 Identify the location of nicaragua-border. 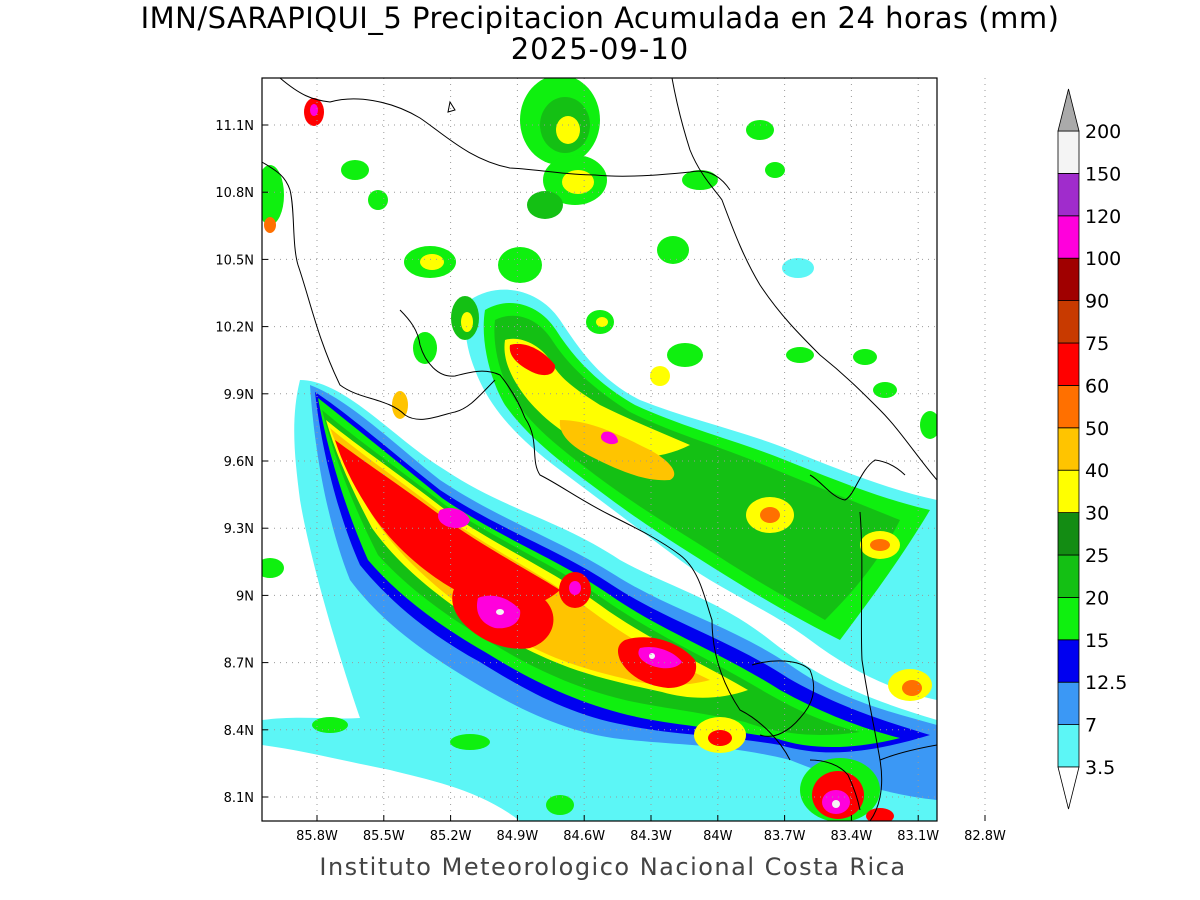
(505, 134).